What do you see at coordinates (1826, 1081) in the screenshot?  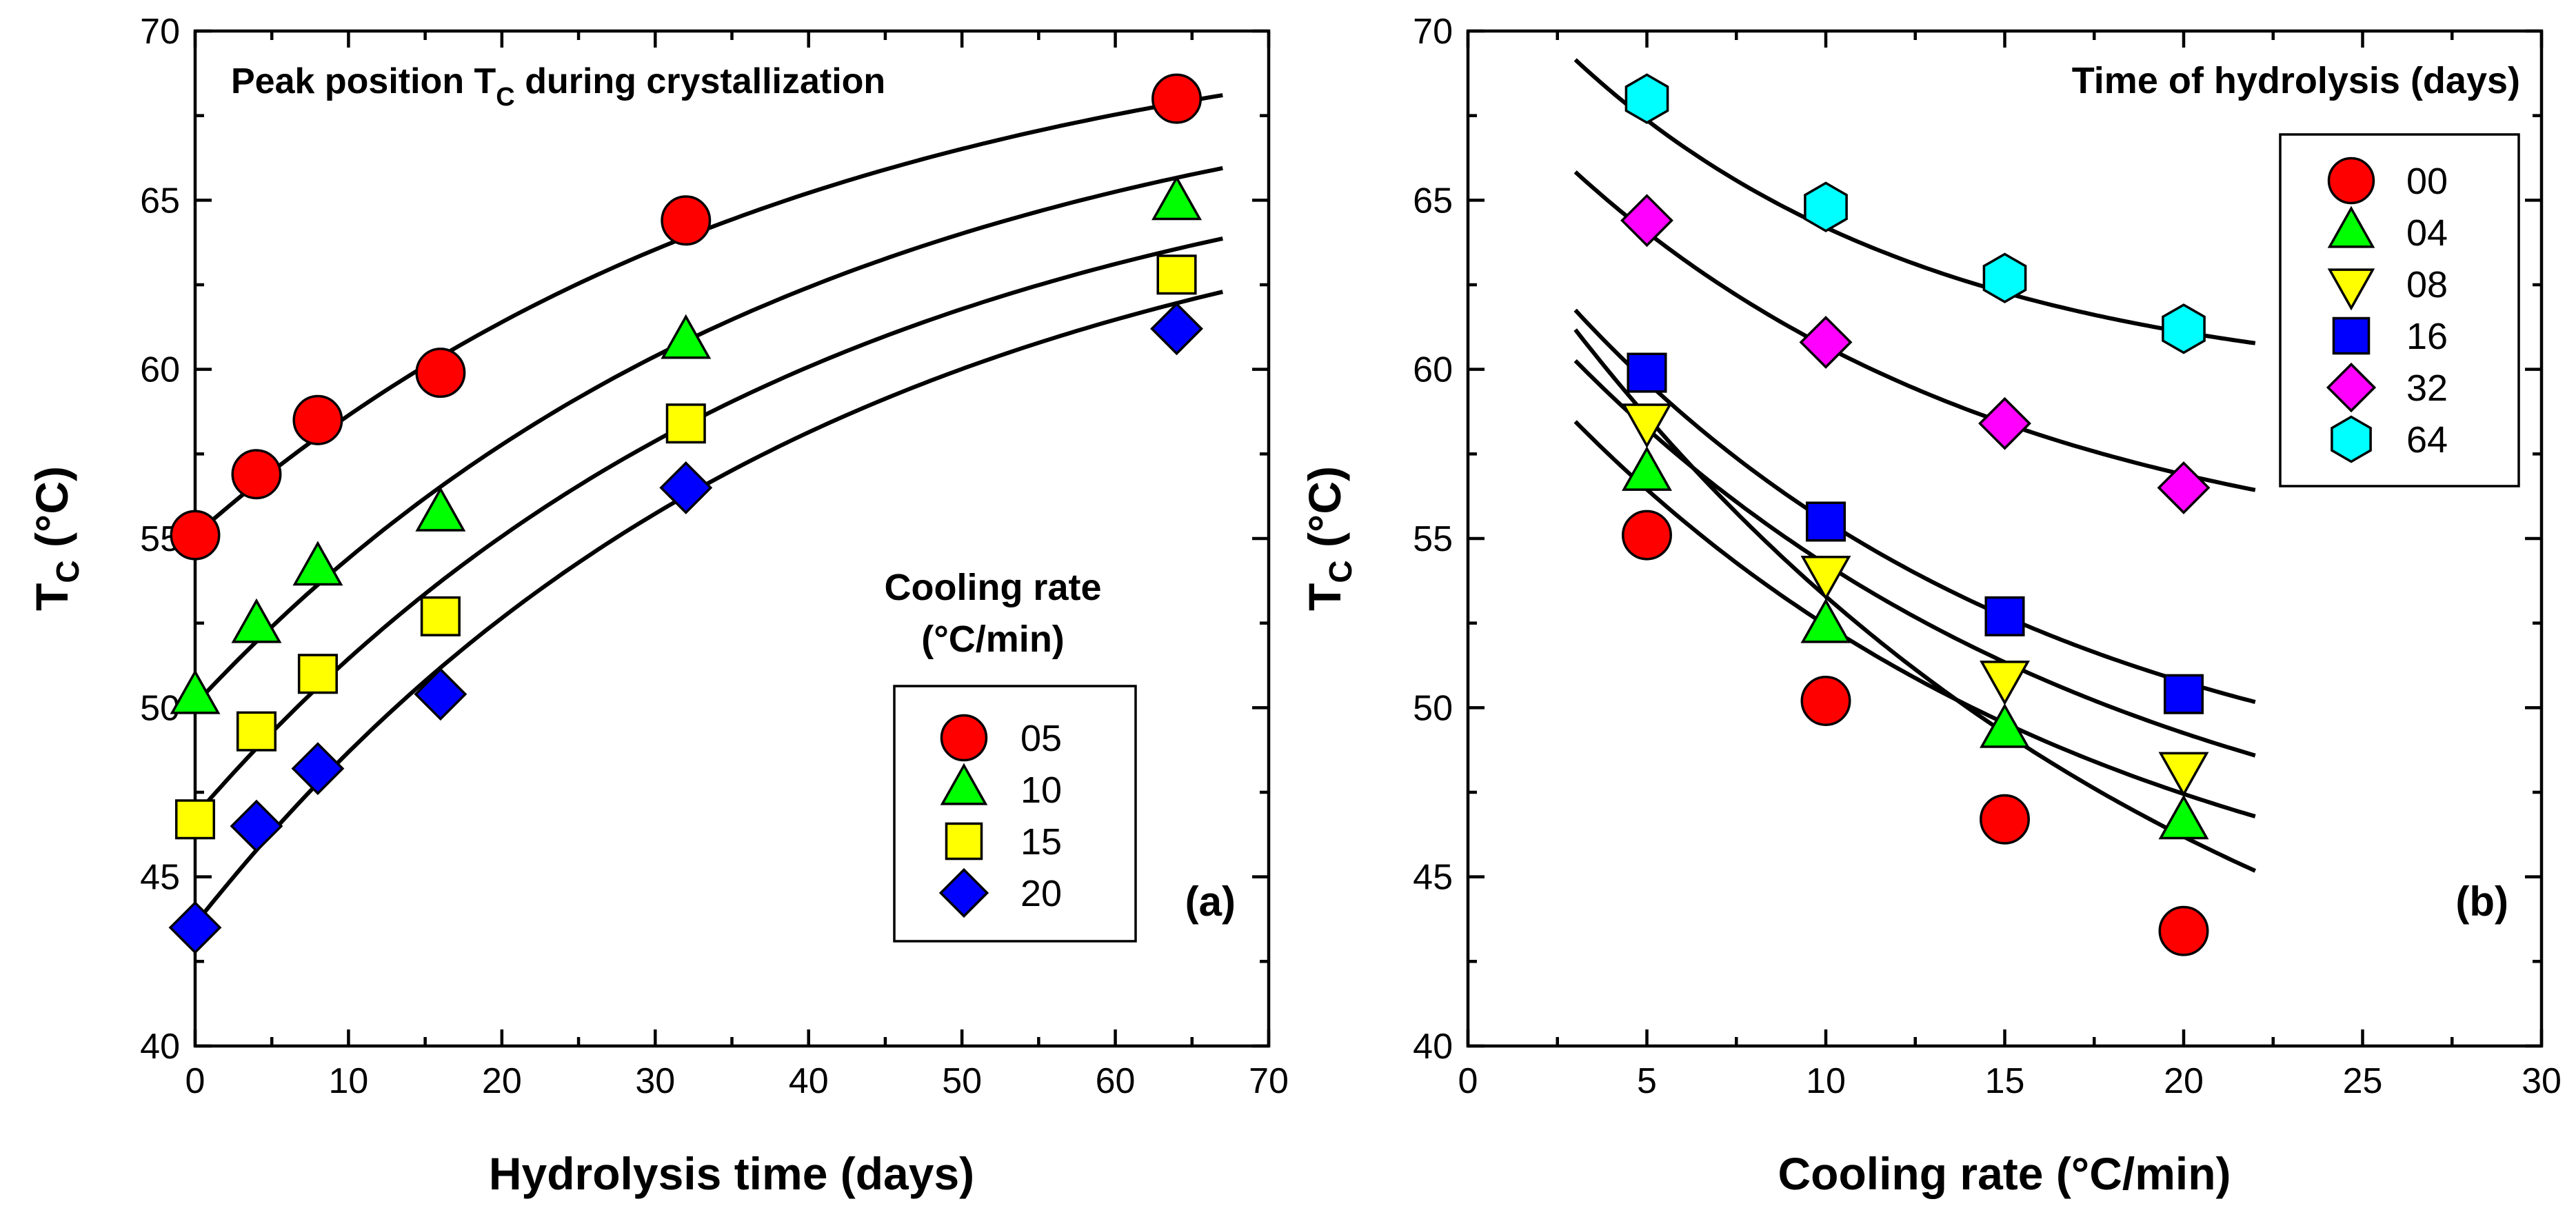 I see `panel-b-x-tick-label: 10` at bounding box center [1826, 1081].